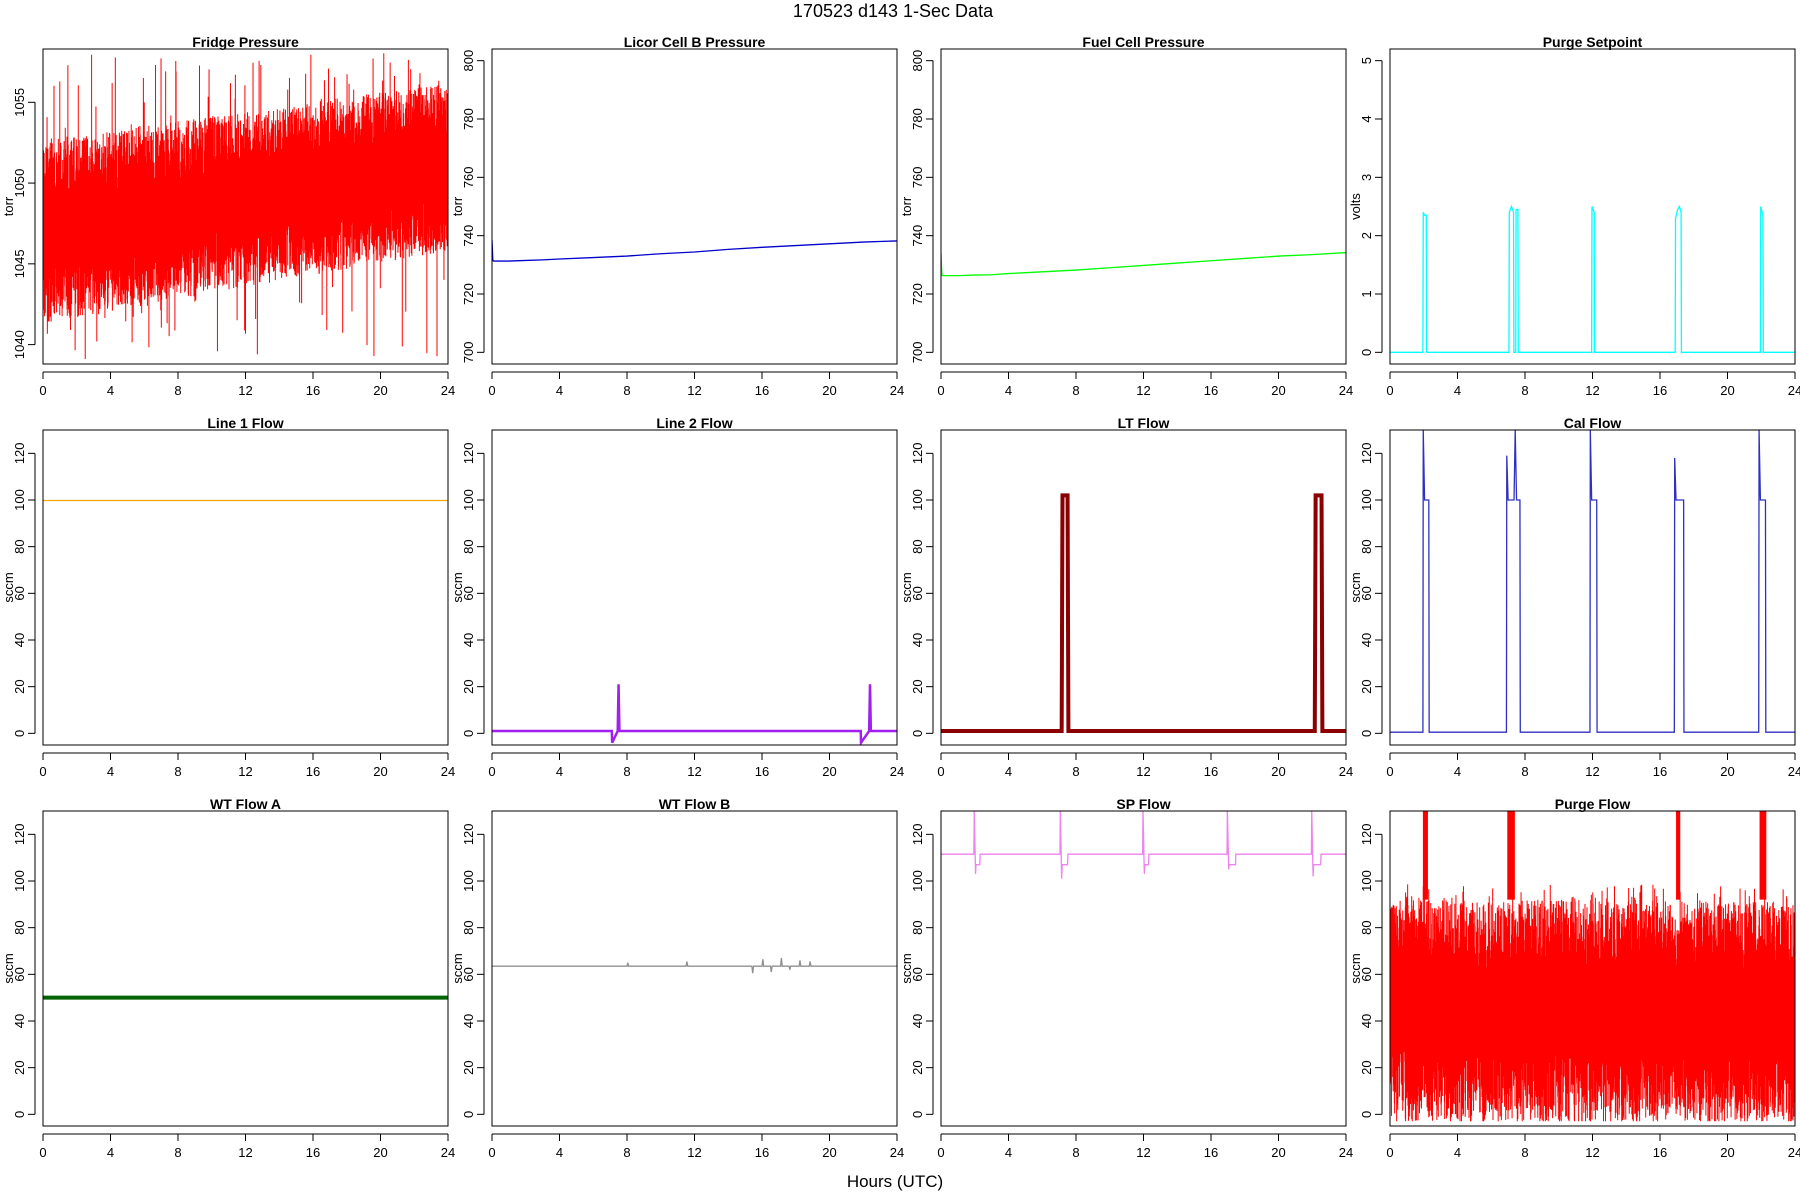  What do you see at coordinates (1126, 597) in the screenshot?
I see `panel-lt_flow: LT Flow sccm 0 4 8 12 16 20 24 0 20 40 60 80 100 120` at bounding box center [1126, 597].